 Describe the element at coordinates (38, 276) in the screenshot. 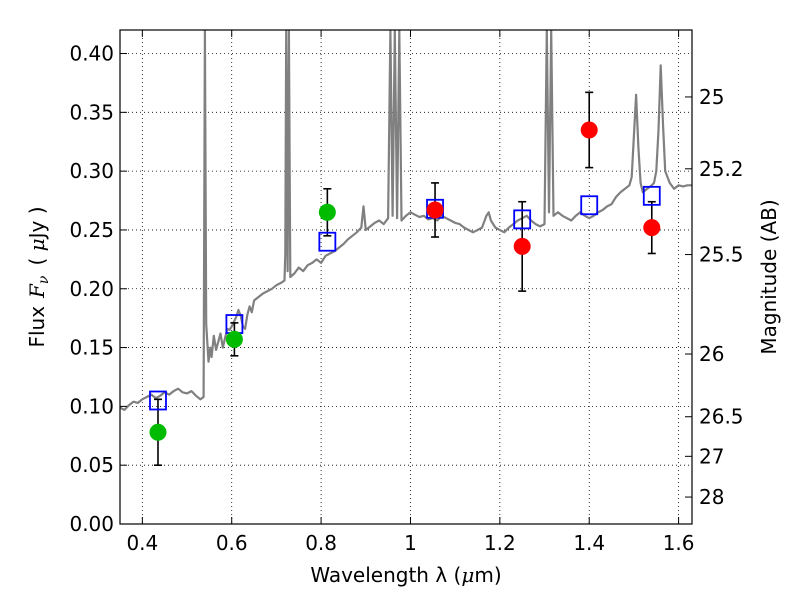

I see `y-axis-label-left: FluxFν( μJy )` at that location.